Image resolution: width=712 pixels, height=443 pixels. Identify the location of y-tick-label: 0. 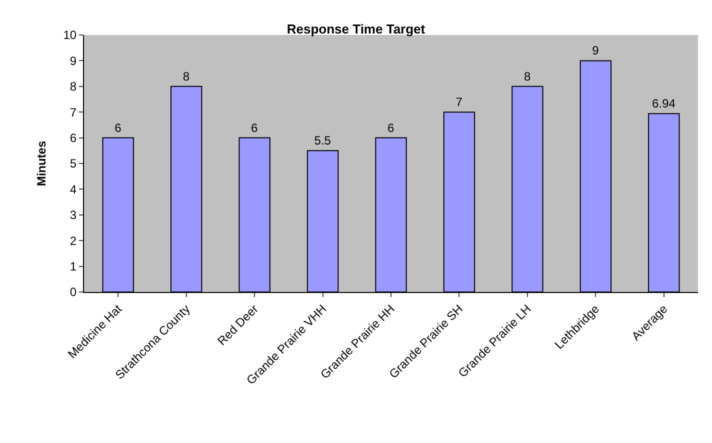
(73, 292).